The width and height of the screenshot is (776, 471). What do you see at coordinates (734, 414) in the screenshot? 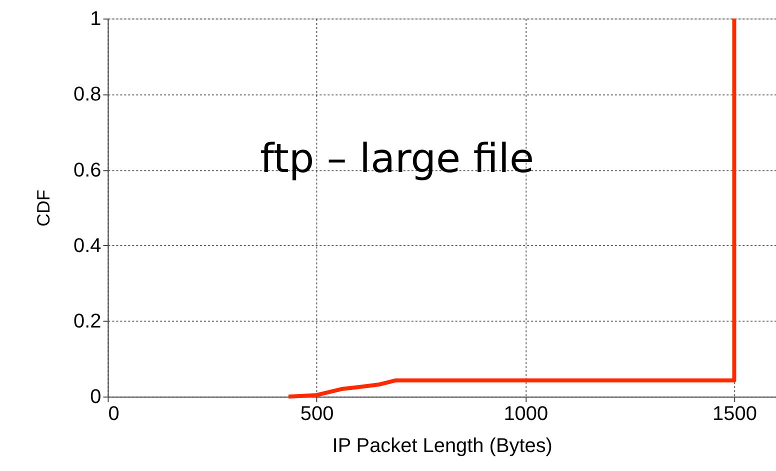
I see `x-tick-label: 1500` at bounding box center [734, 414].